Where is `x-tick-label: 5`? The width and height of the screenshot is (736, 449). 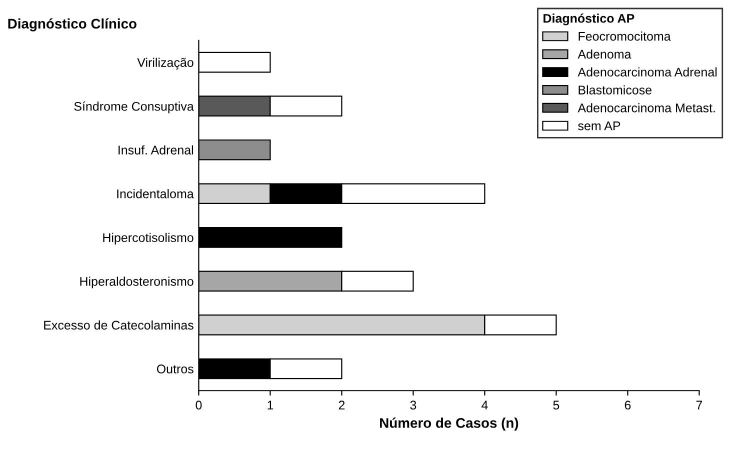 x-tick-label: 5 is located at coordinates (556, 405).